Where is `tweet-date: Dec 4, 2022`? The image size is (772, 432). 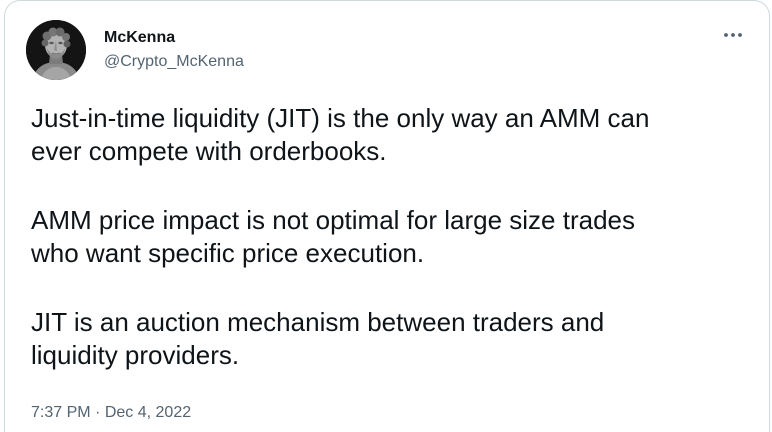 tweet-date: Dec 4, 2022 is located at coordinates (148, 412).